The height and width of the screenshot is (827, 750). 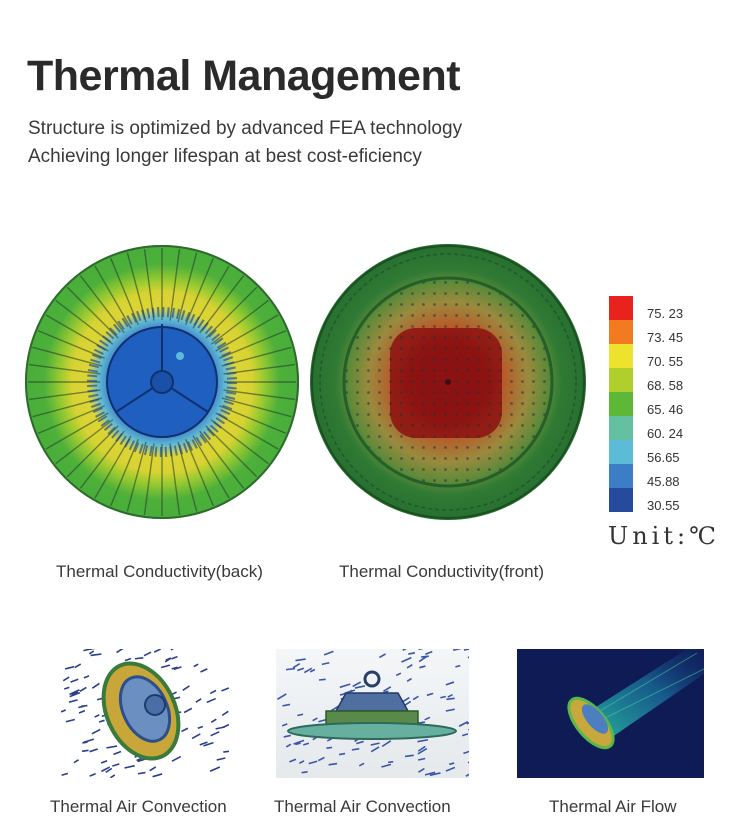 What do you see at coordinates (362, 806) in the screenshot?
I see `caption-air-convection-2: Thermal Air Convection` at bounding box center [362, 806].